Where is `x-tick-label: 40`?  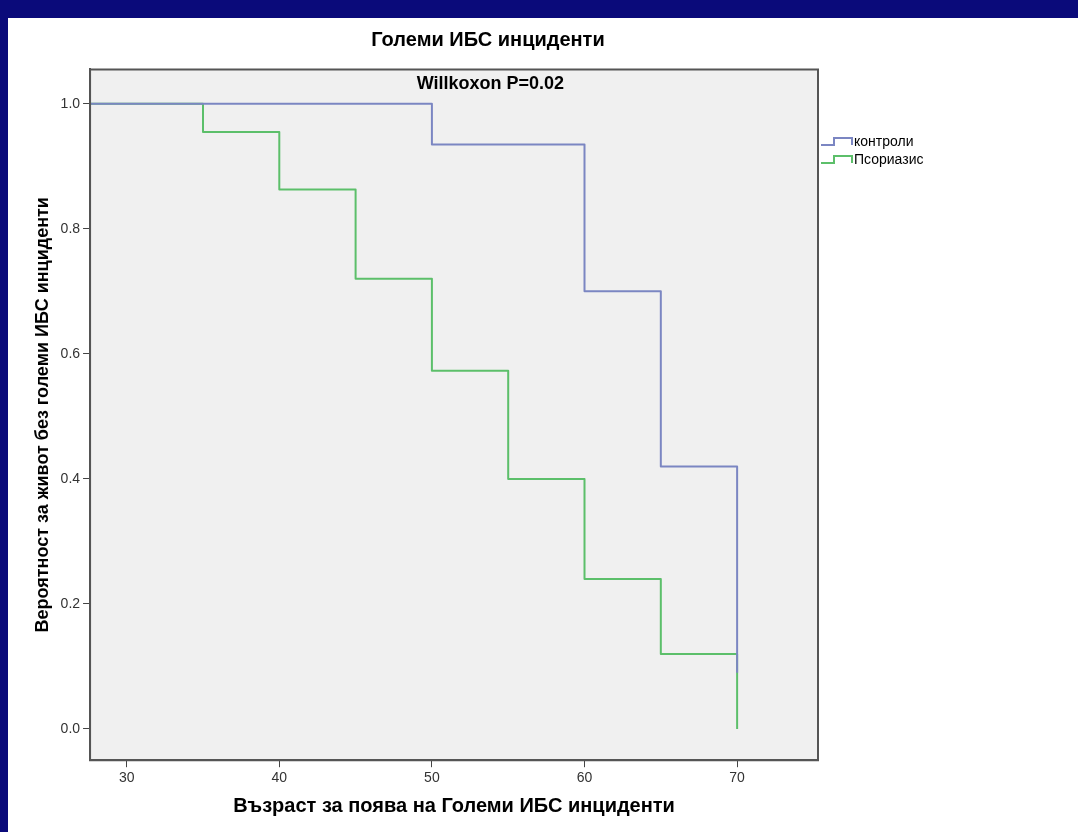
x-tick-label: 40 is located at coordinates (279, 777).